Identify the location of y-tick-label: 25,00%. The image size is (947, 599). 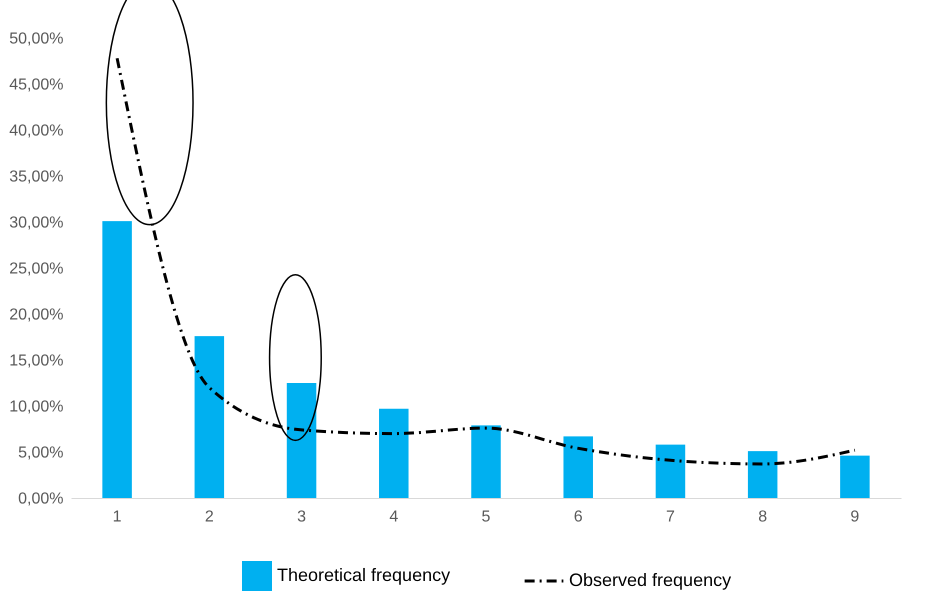
(36, 269).